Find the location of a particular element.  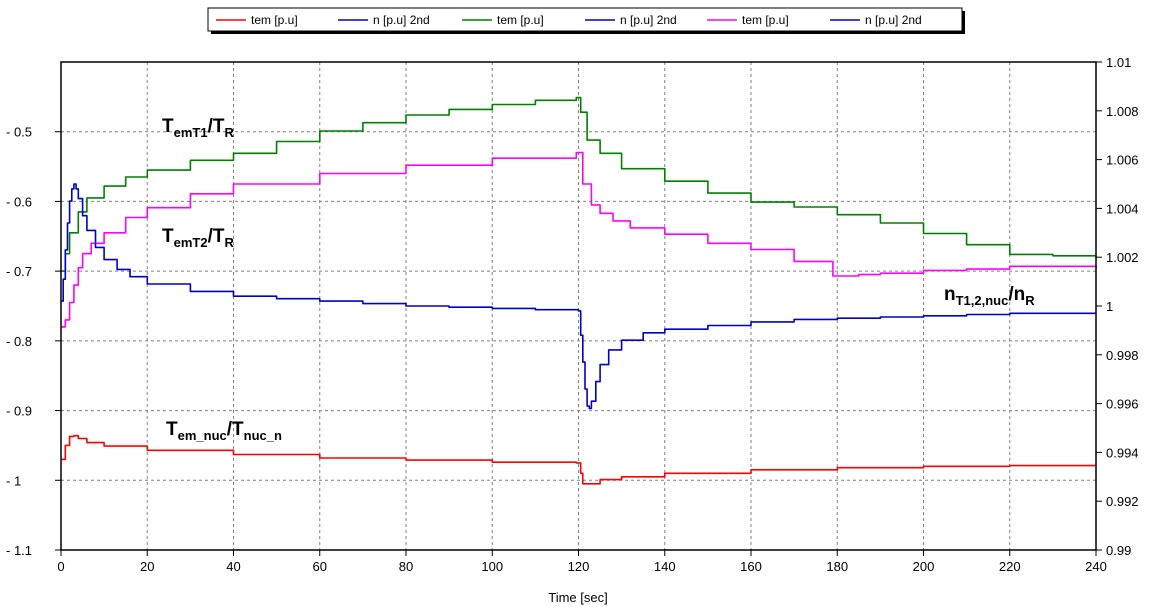

annotation-temt2: TemT2/TR is located at coordinates (198, 238).